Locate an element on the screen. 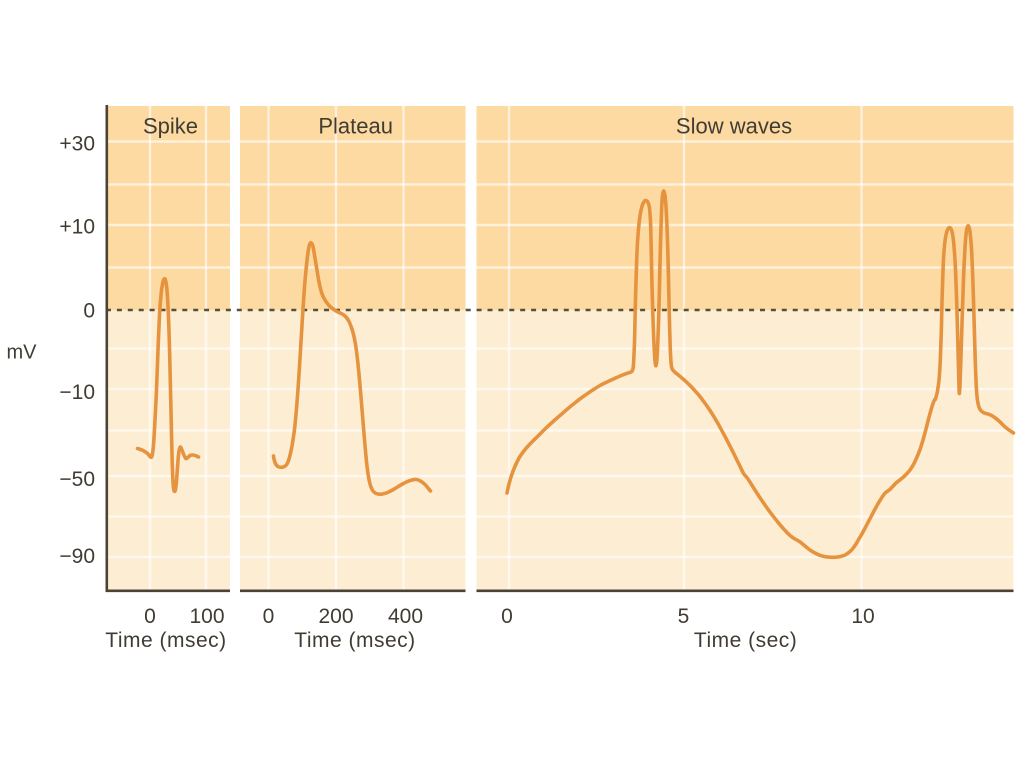  svg-text: −50 is located at coordinates (77, 479).